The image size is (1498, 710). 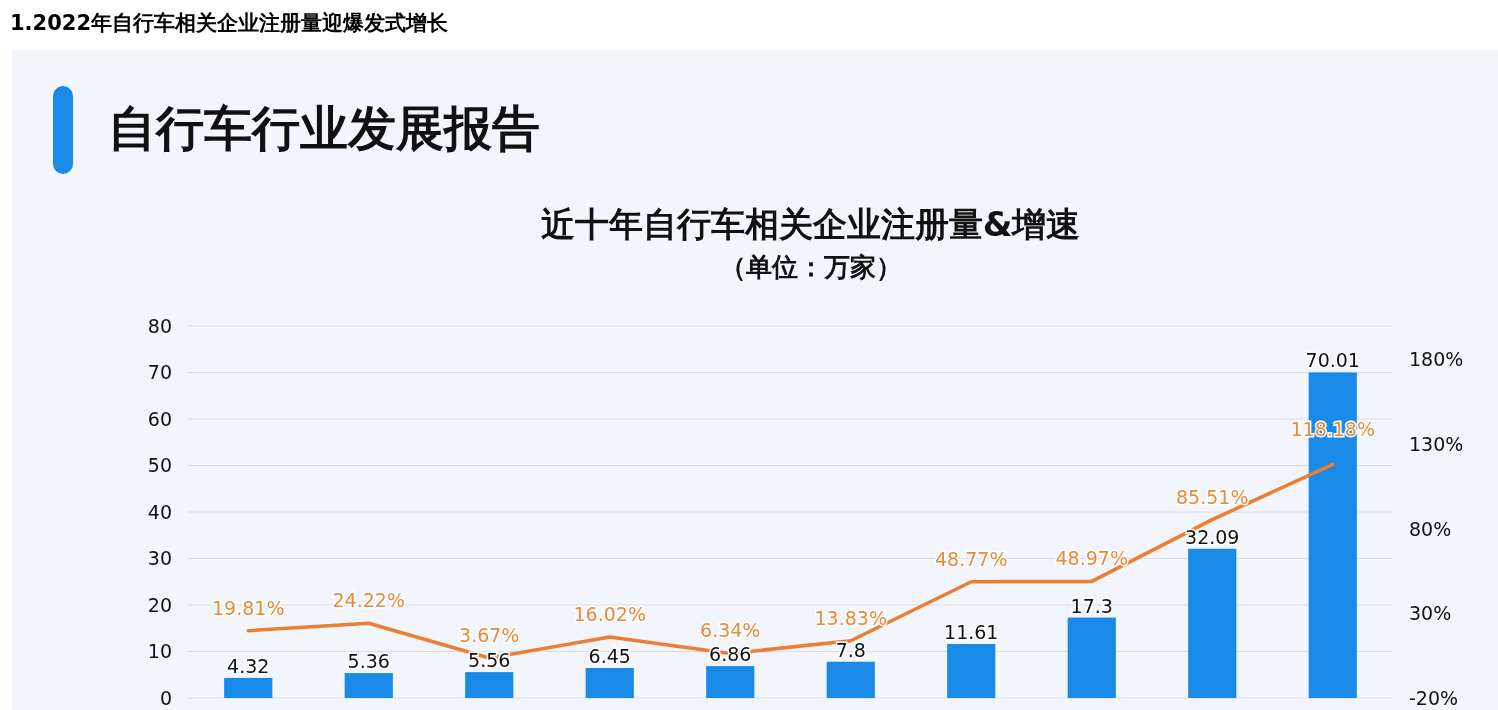 I want to click on data-label: 70.01, so click(x=1332, y=360).